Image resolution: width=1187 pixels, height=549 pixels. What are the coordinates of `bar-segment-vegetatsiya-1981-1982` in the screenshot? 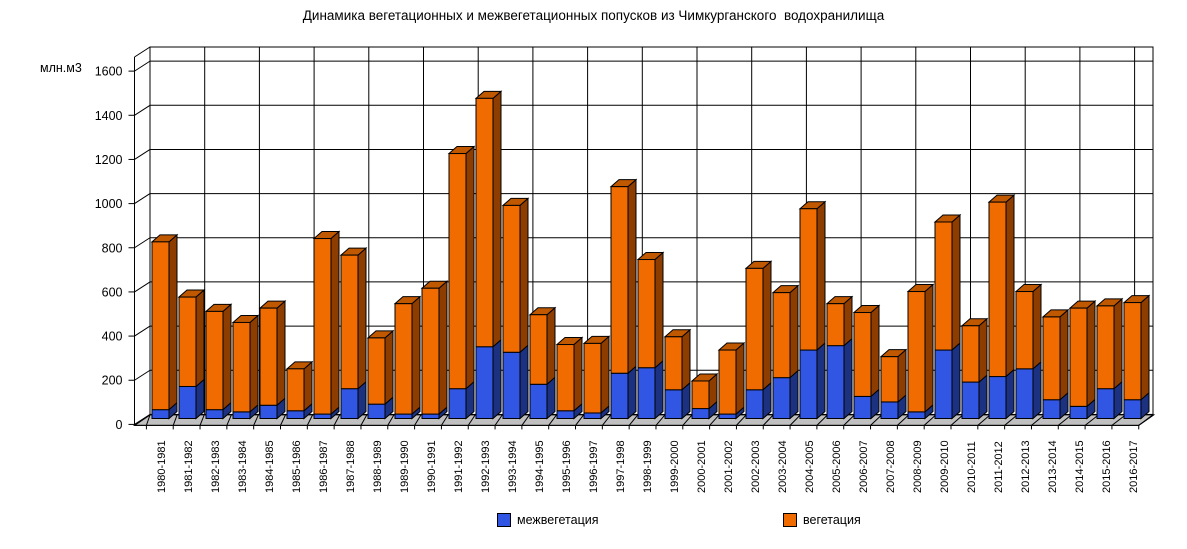 It's located at (187, 341).